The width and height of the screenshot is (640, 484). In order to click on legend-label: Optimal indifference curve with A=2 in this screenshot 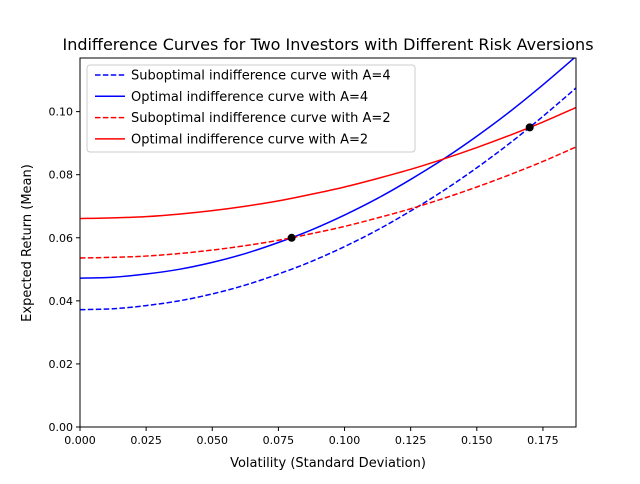, I will do `click(249, 139)`.